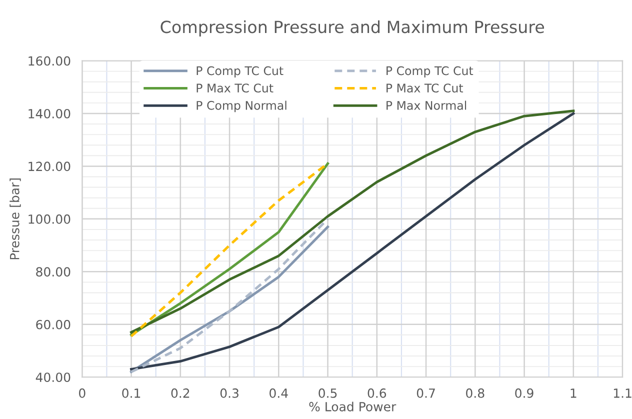 The height and width of the screenshot is (419, 632). Describe the element at coordinates (49, 61) in the screenshot. I see `y-tick-label: 160.00` at that location.